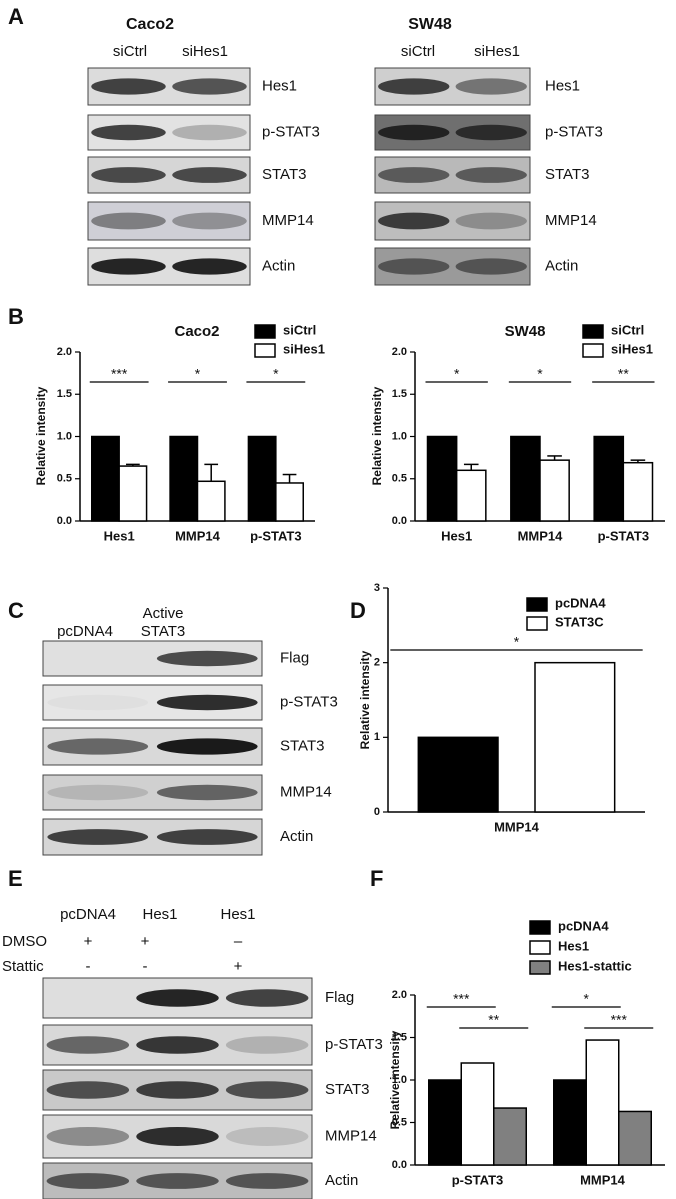  What do you see at coordinates (16, 610) in the screenshot?
I see `panel-letter: C` at bounding box center [16, 610].